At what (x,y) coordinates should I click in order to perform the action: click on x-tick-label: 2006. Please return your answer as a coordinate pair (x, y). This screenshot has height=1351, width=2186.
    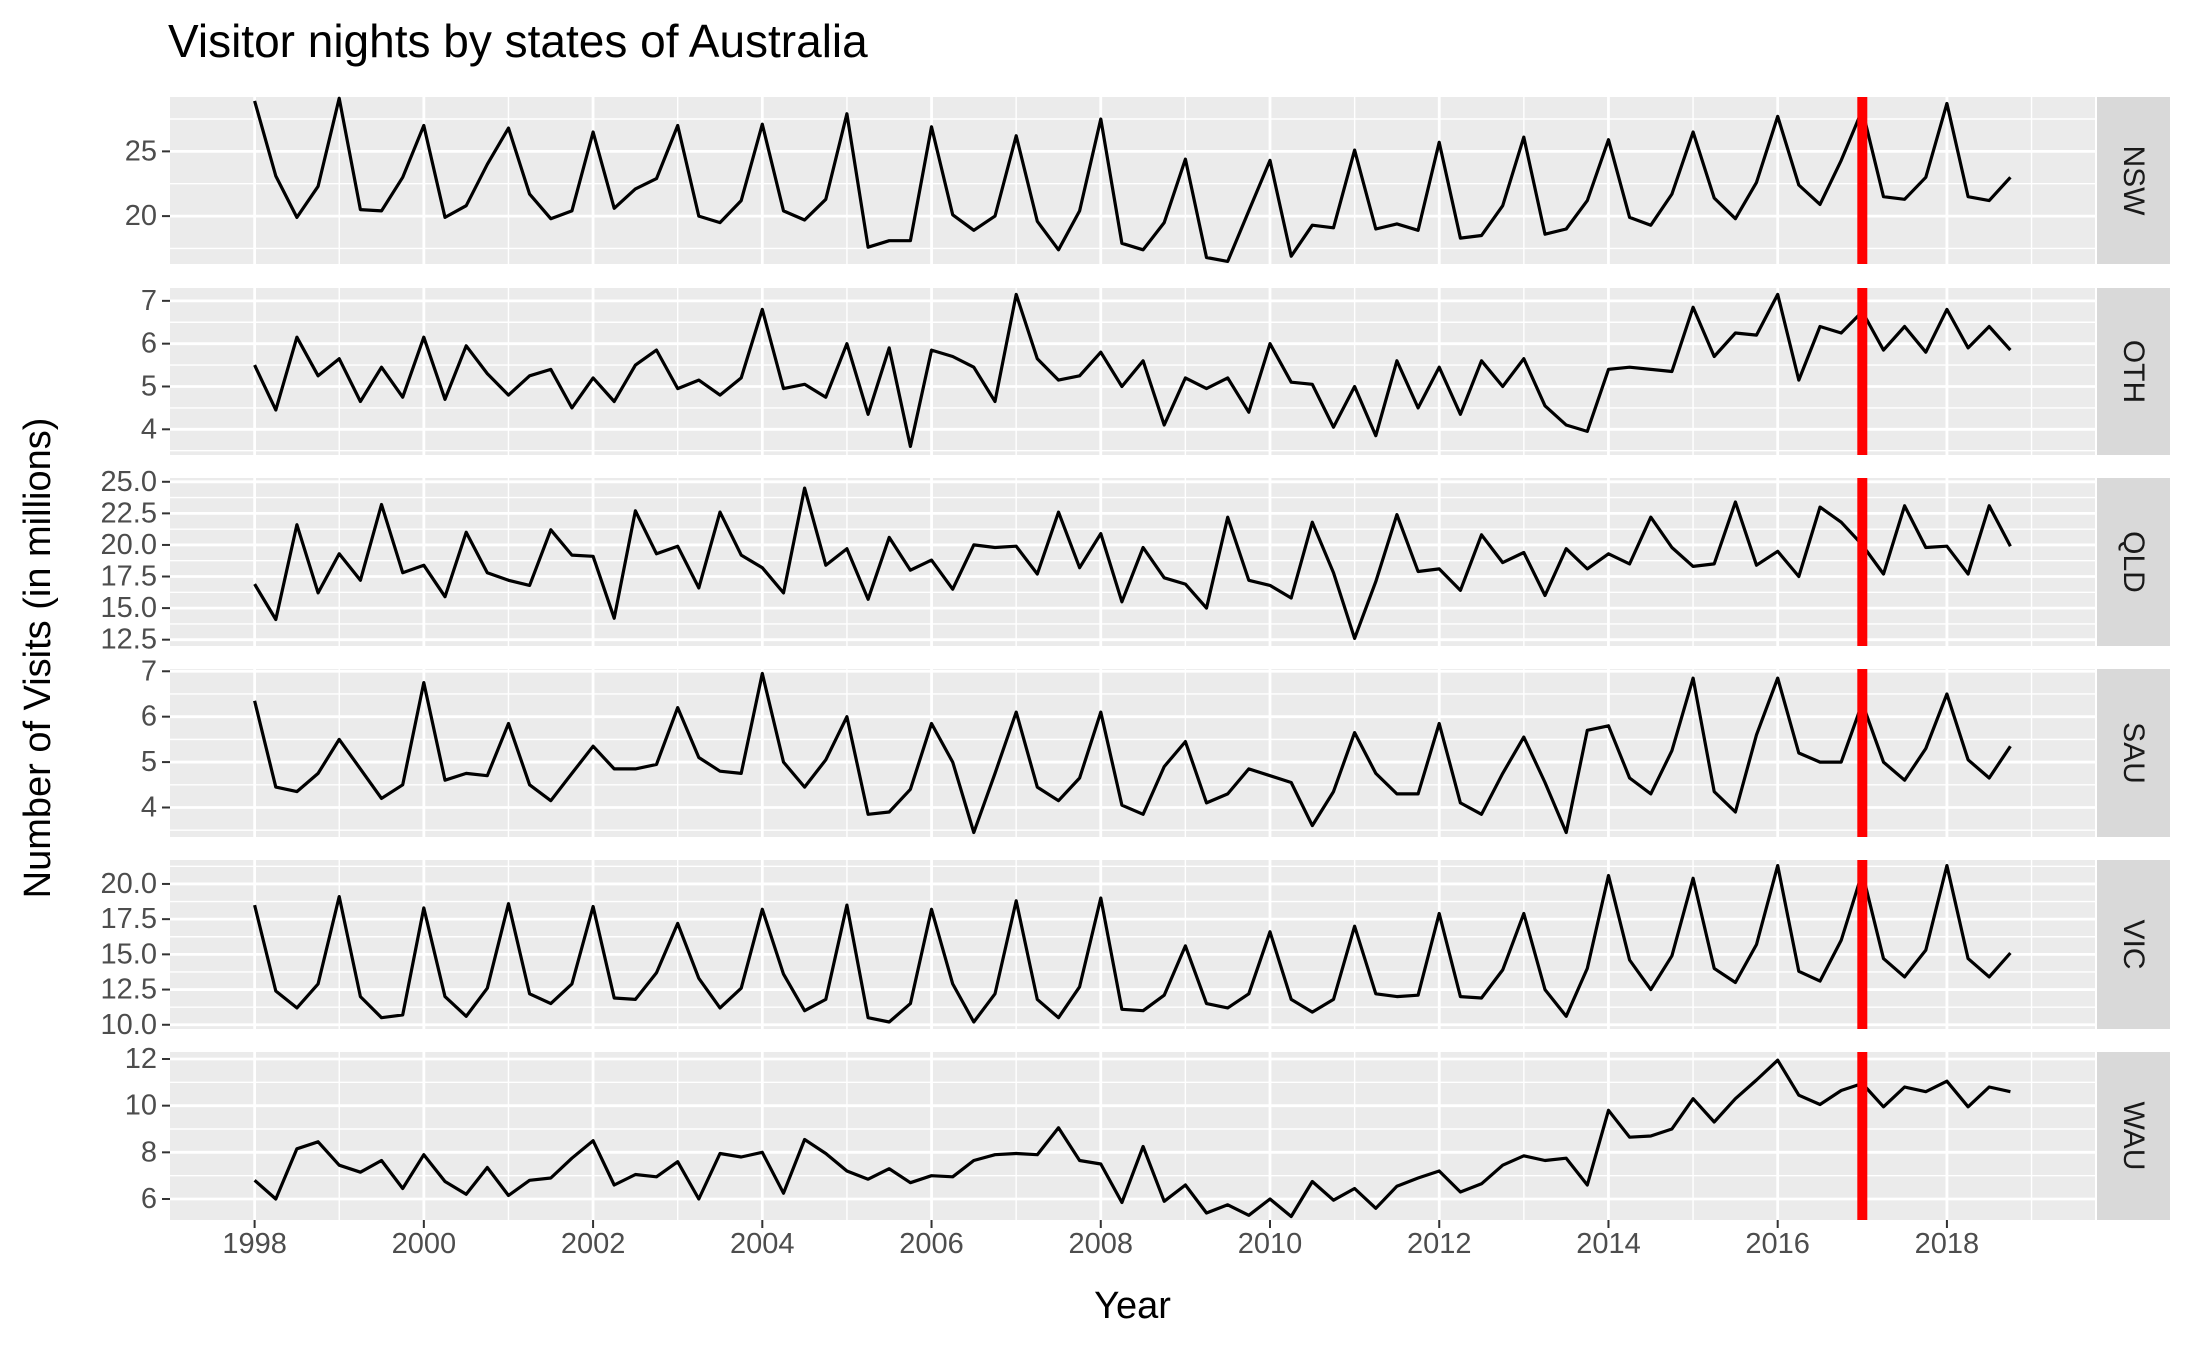
    Looking at the image, I should click on (931, 1244).